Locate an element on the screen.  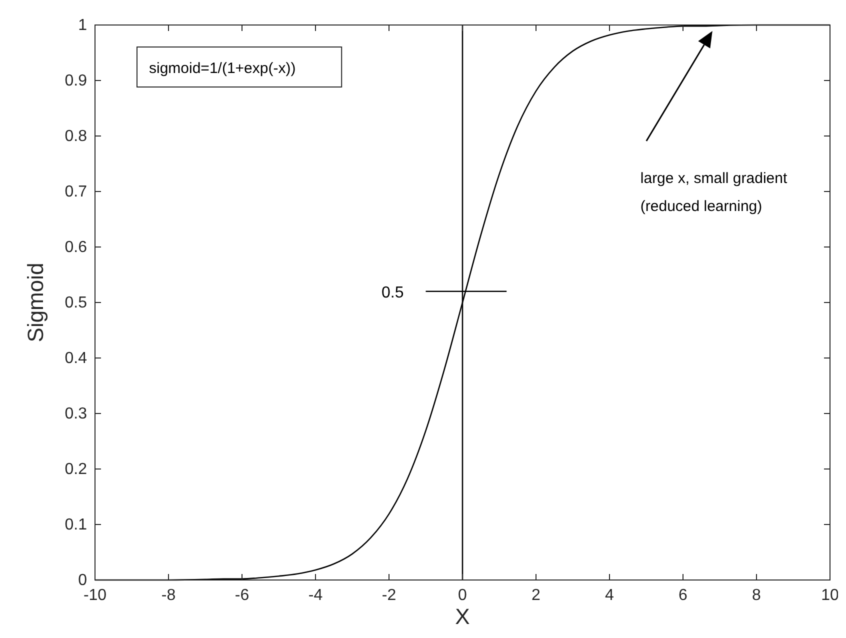
y-tick-label: 0.4 is located at coordinates (76, 358).